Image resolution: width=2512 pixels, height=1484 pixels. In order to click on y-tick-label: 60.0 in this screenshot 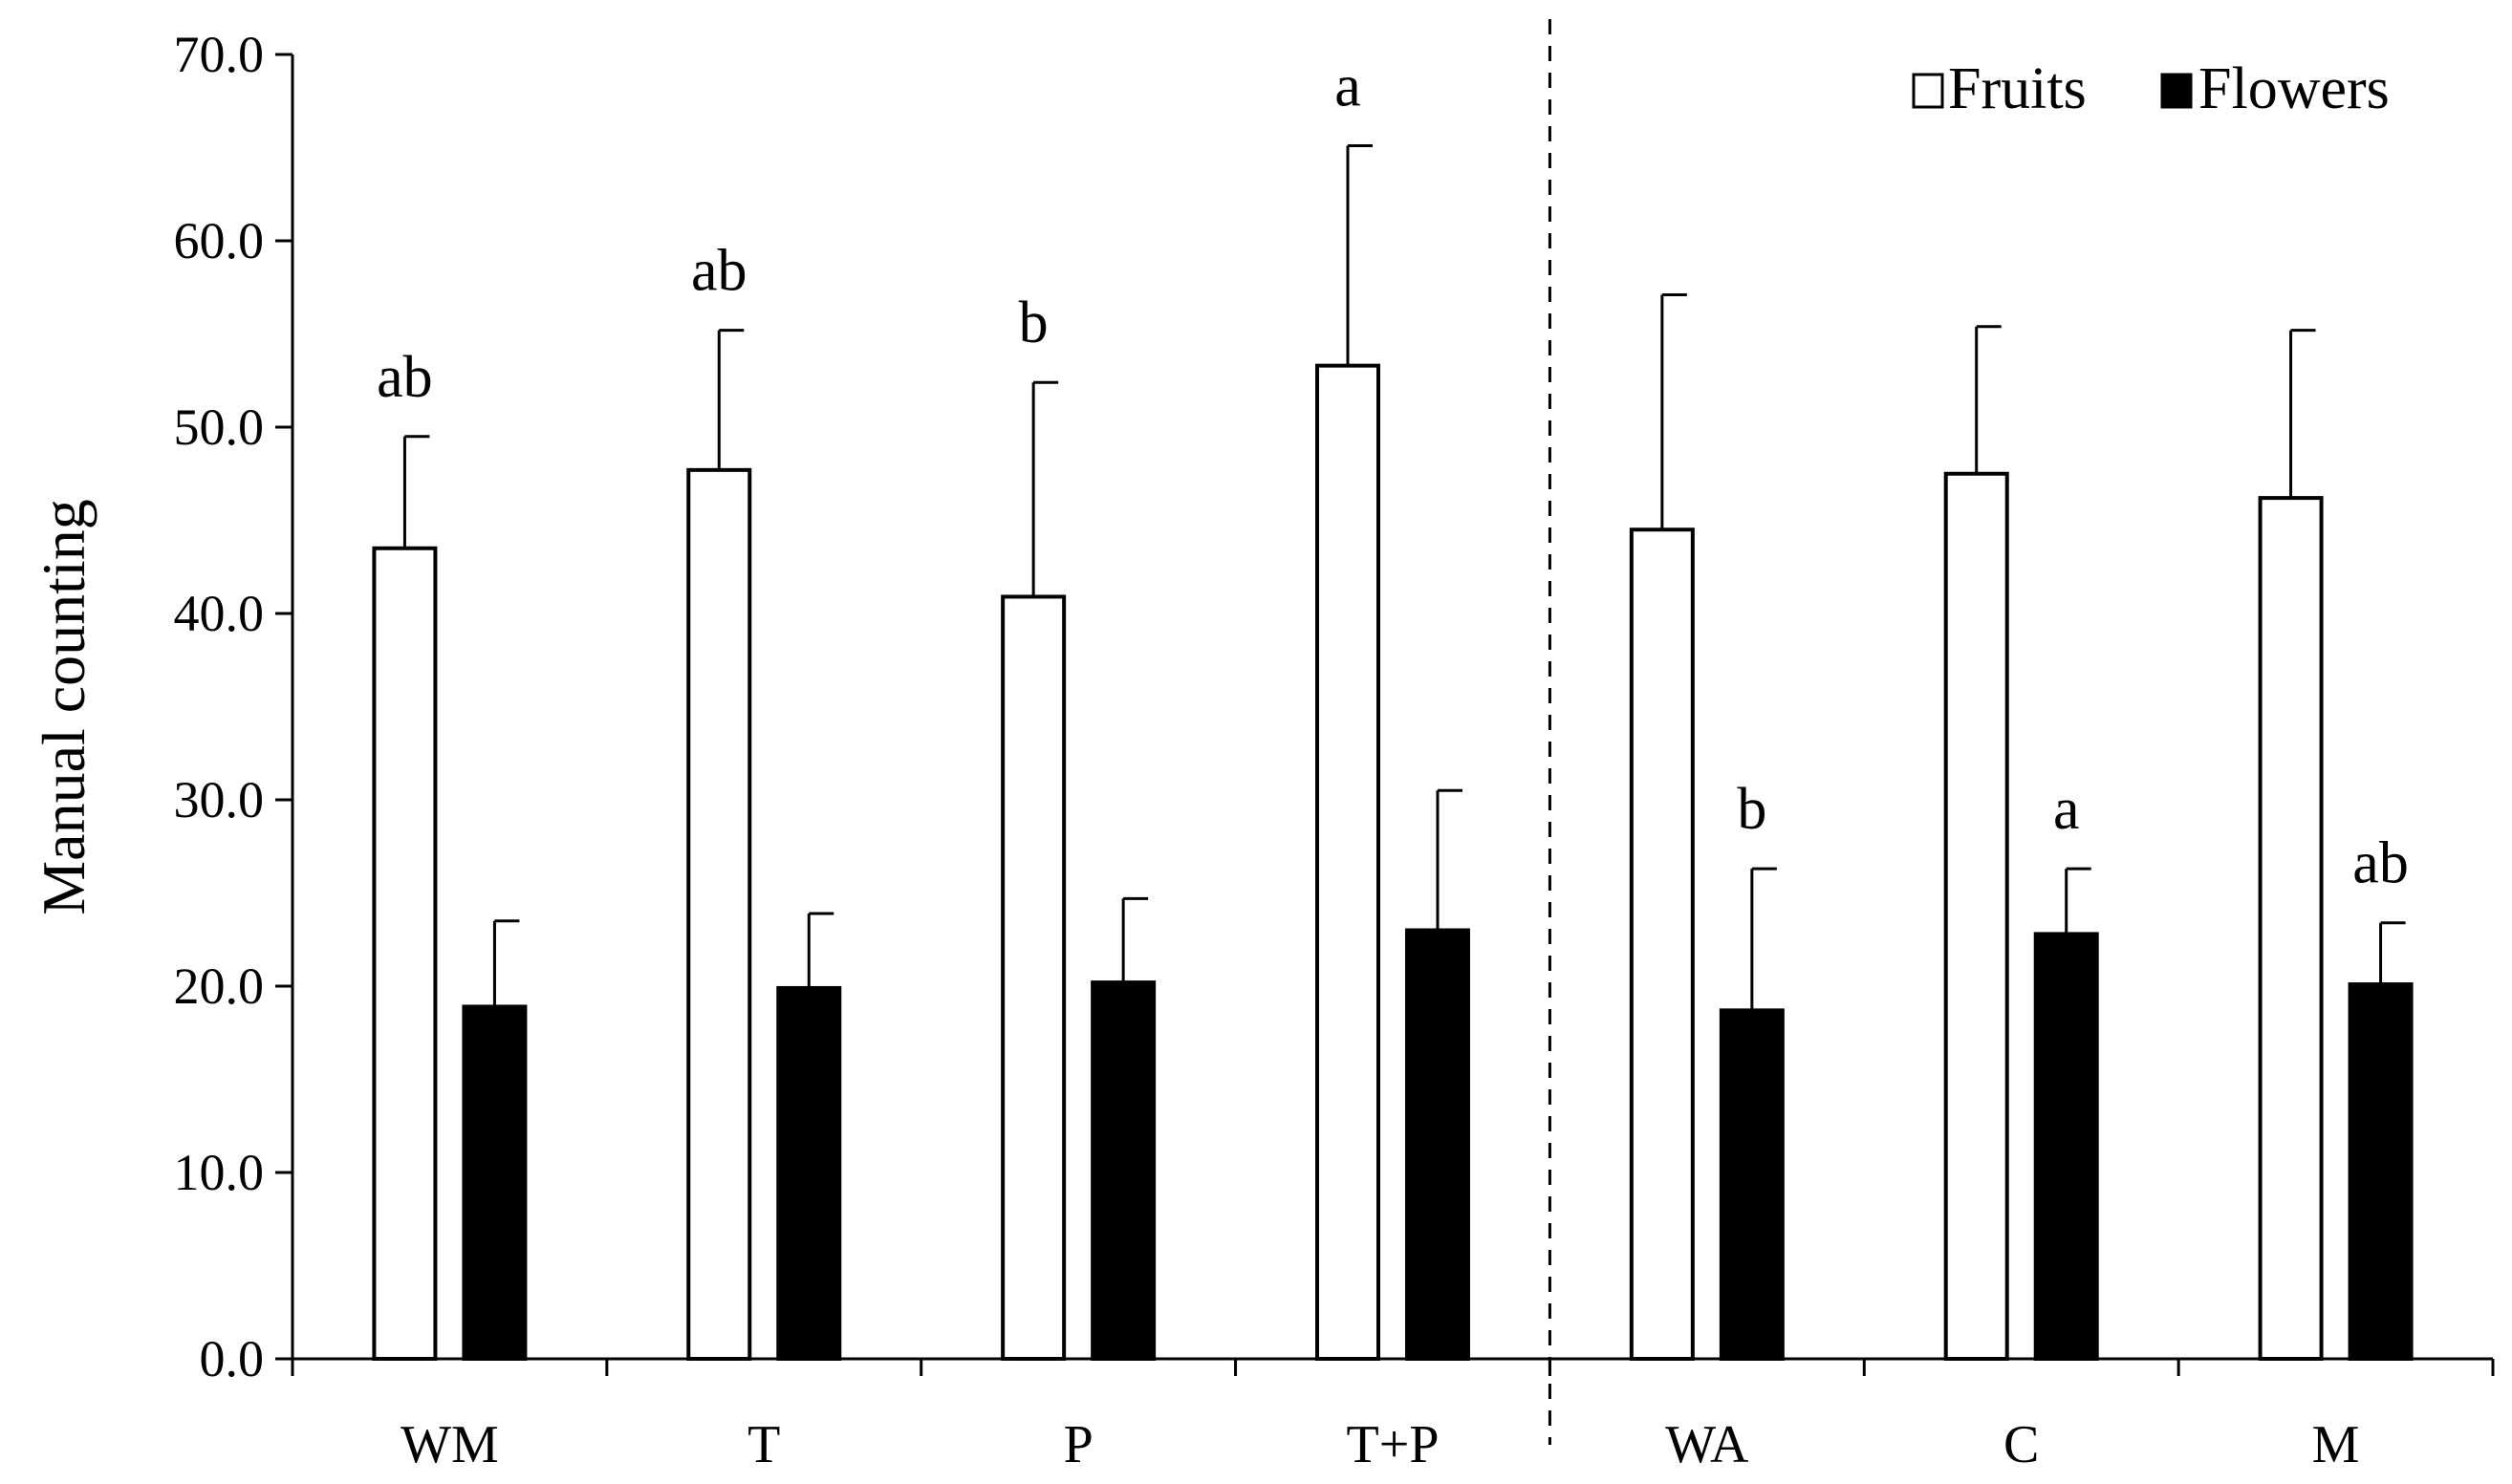, I will do `click(219, 240)`.